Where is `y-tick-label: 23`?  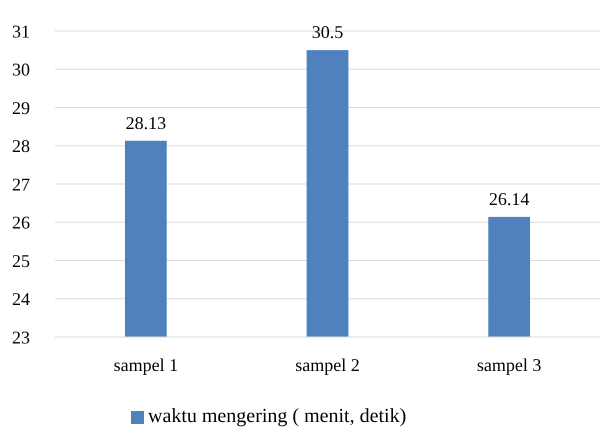 y-tick-label: 23 is located at coordinates (21, 337).